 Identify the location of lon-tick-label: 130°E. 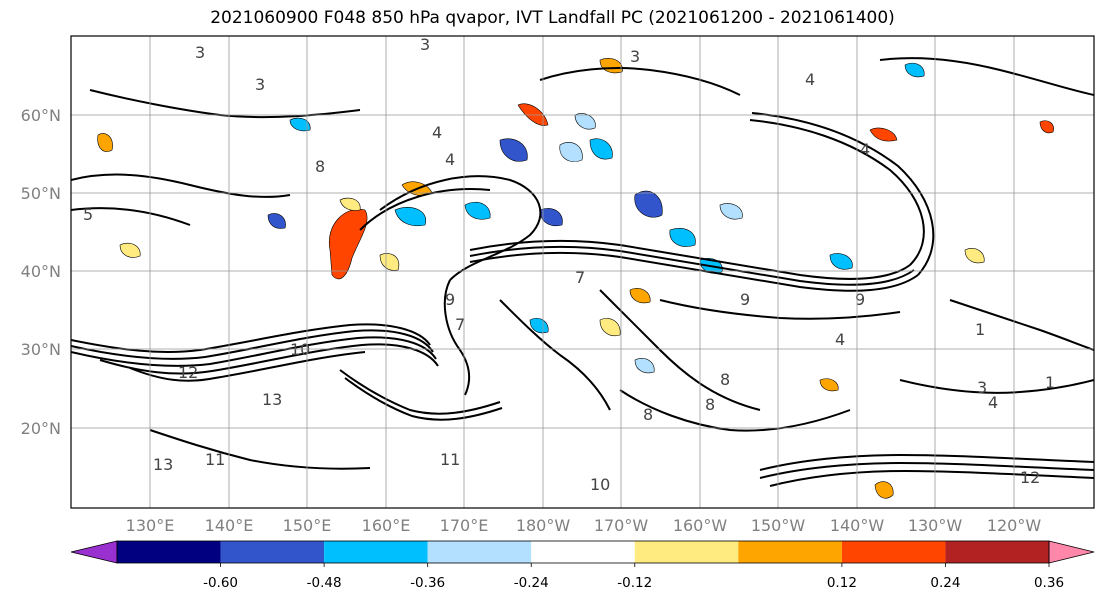
(150, 525).